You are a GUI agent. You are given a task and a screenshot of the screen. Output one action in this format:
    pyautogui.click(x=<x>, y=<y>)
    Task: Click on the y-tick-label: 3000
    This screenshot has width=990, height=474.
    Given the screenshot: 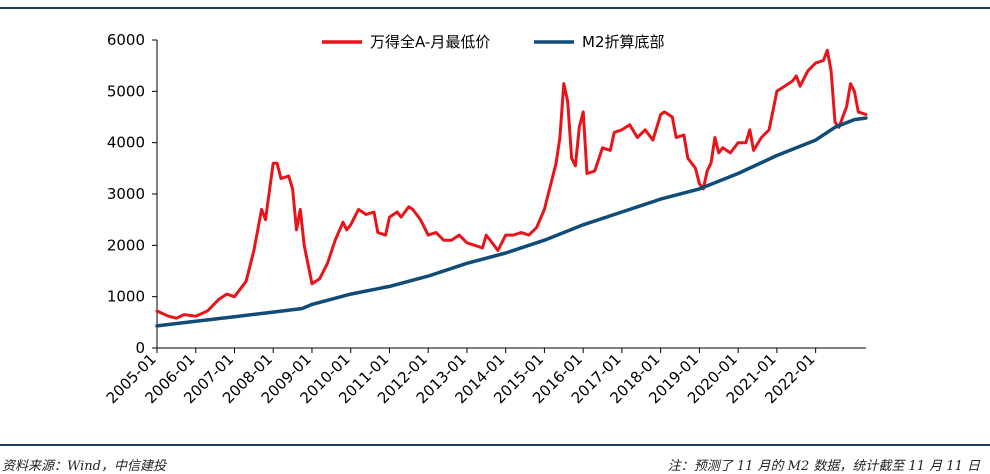 What is the action you would take?
    pyautogui.click(x=126, y=194)
    